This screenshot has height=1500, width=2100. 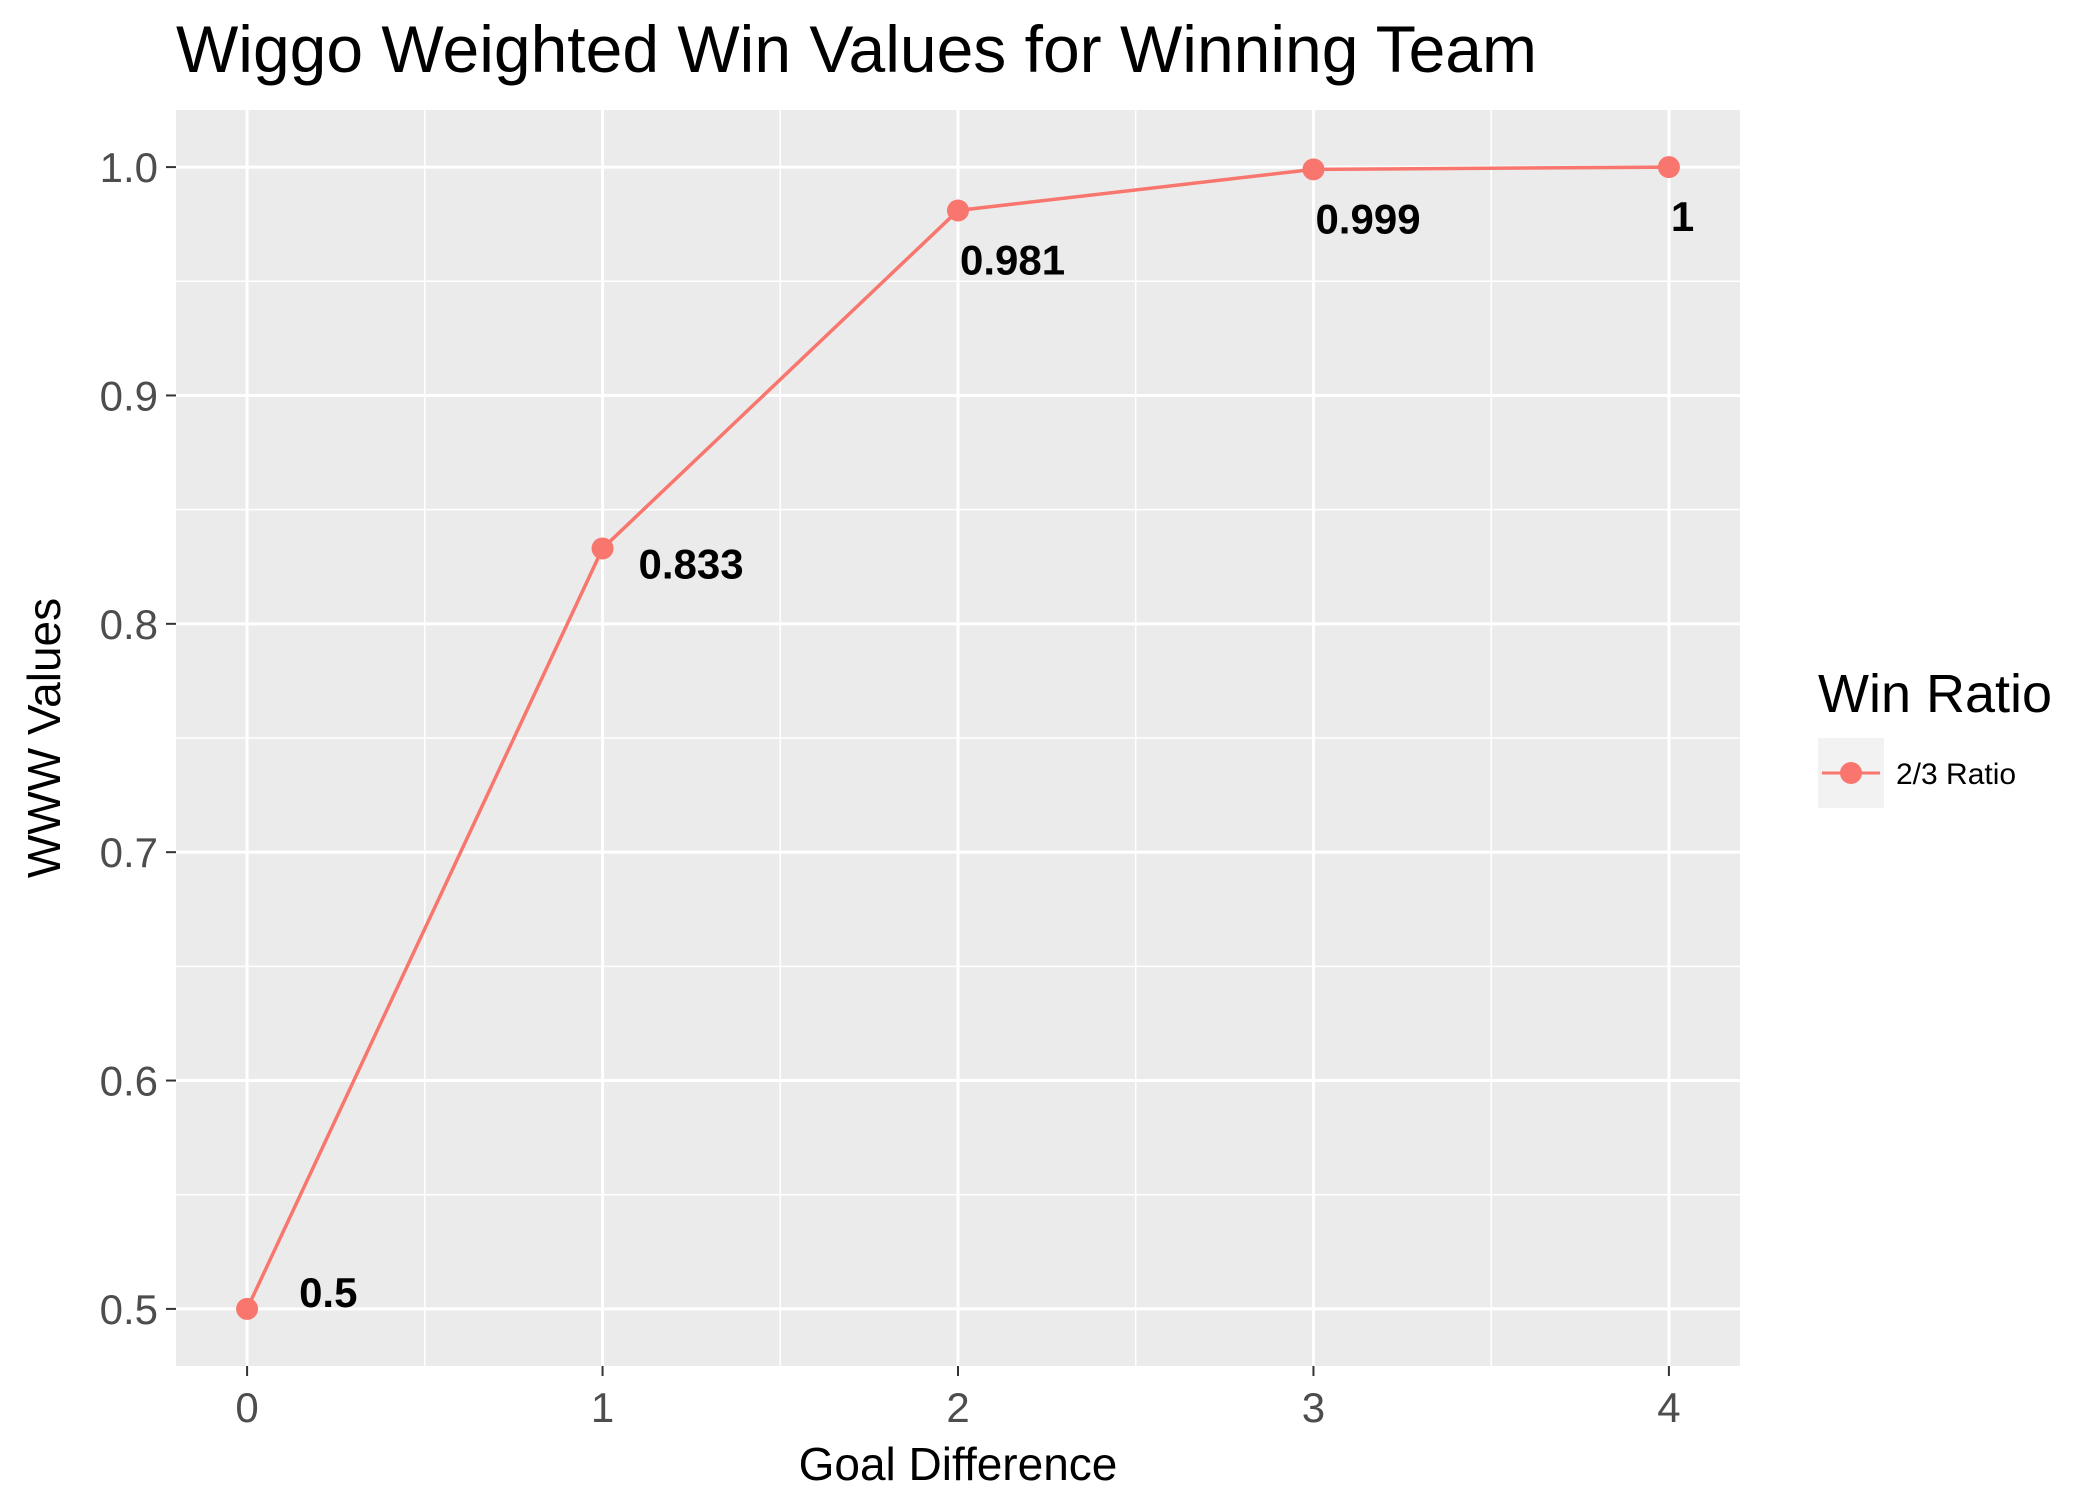 What do you see at coordinates (129, 1081) in the screenshot?
I see `y-tick-label: 0.6` at bounding box center [129, 1081].